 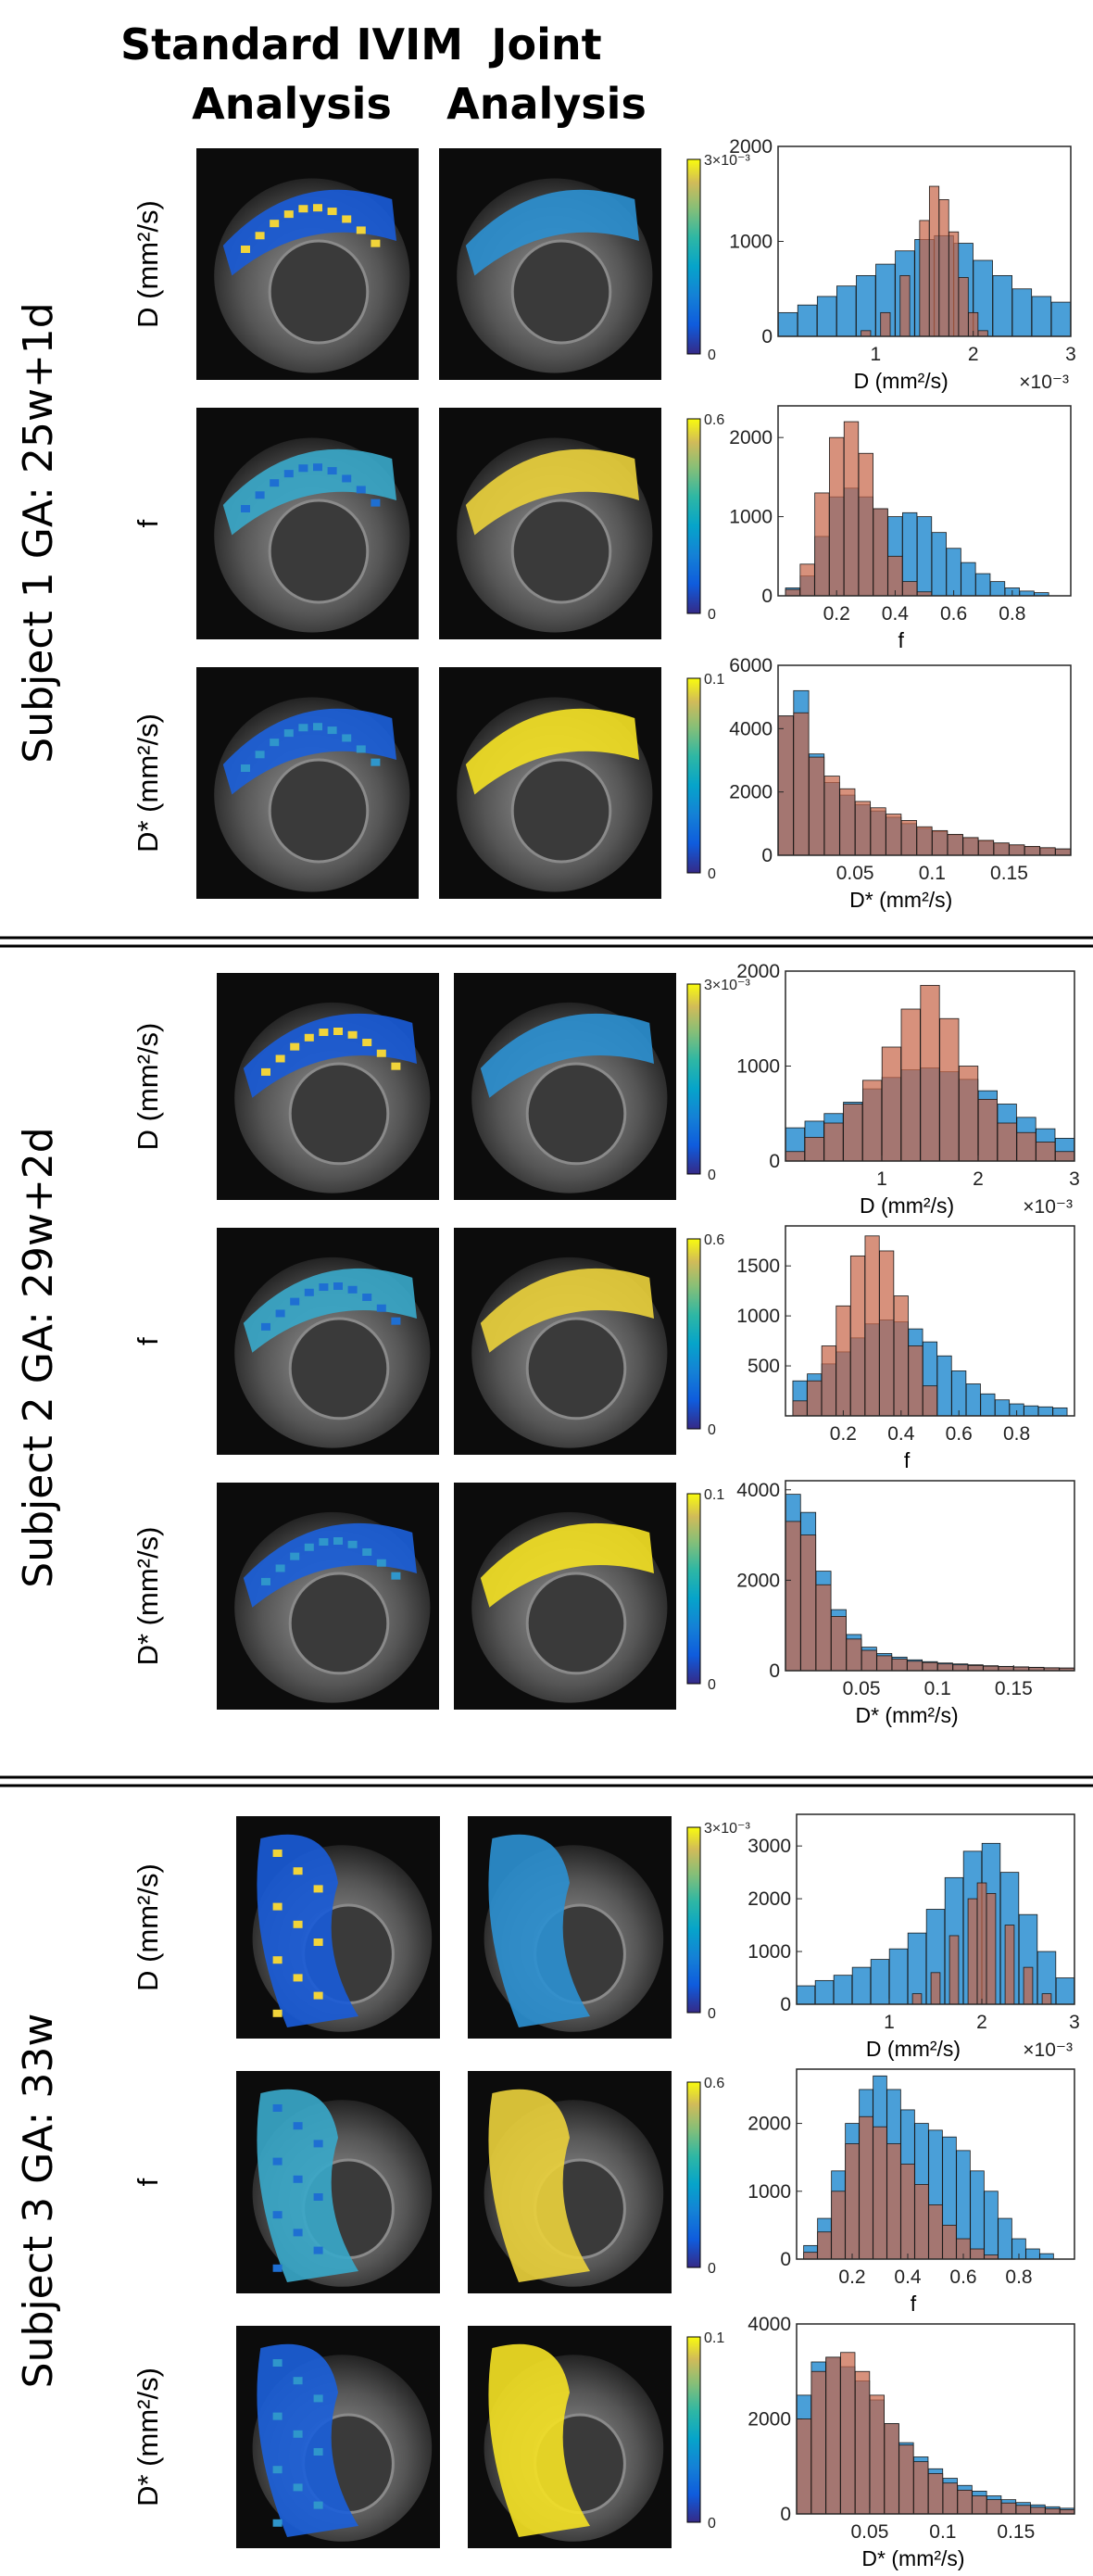 What do you see at coordinates (902, 265) in the screenshot?
I see `histogram-s1_D: 0 1000 2000 1 2 3 D (mm²/s) ×10⁻³` at bounding box center [902, 265].